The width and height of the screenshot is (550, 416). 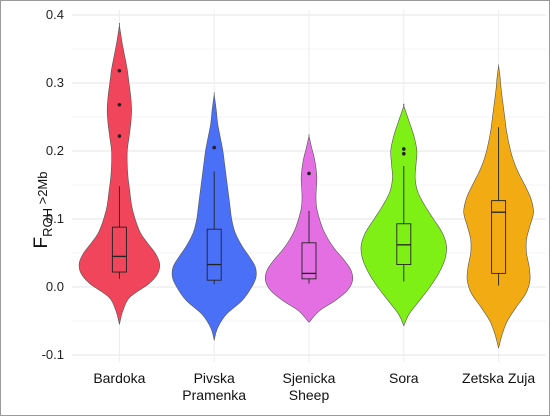 I want to click on y-tick-label: 0.1, so click(x=55, y=218).